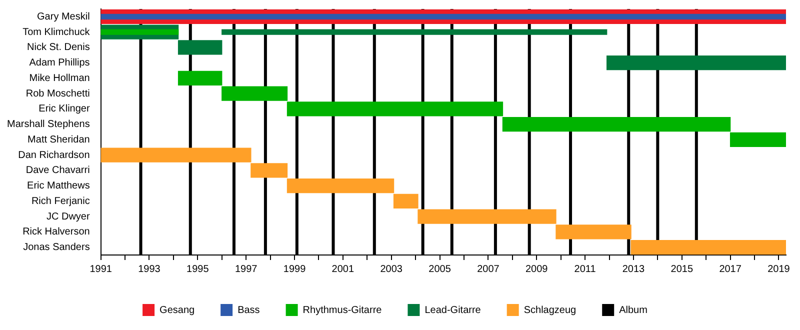 The image size is (800, 330). I want to click on x-tick-label: 2001, so click(343, 269).